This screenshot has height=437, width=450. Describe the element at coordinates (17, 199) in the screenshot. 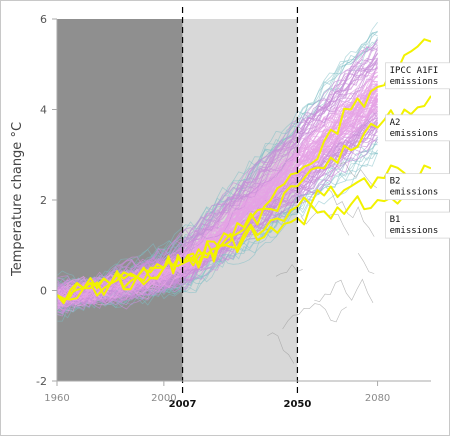

I see `y-axis-label: Temperature change °C` at that location.